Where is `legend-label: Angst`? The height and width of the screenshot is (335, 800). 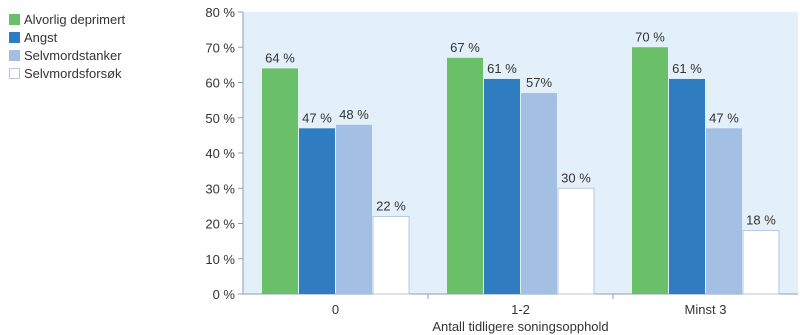
legend-label: Angst is located at coordinates (41, 37).